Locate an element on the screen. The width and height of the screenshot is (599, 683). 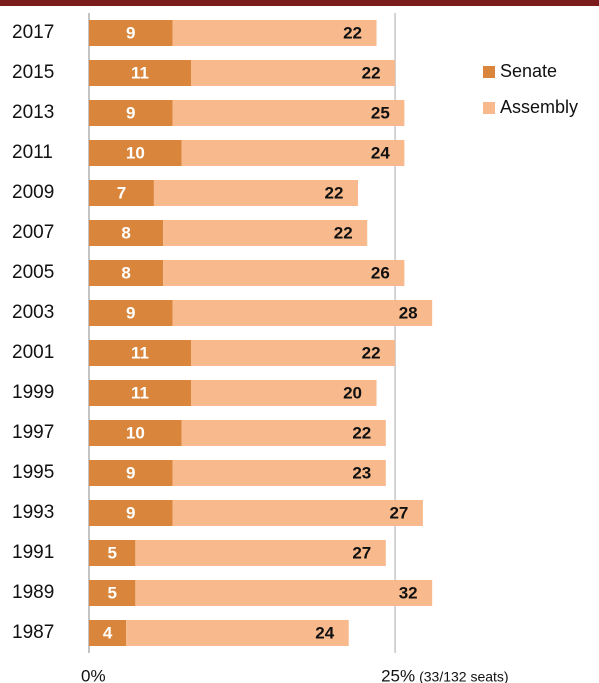
data-label: 4 is located at coordinates (108, 632).